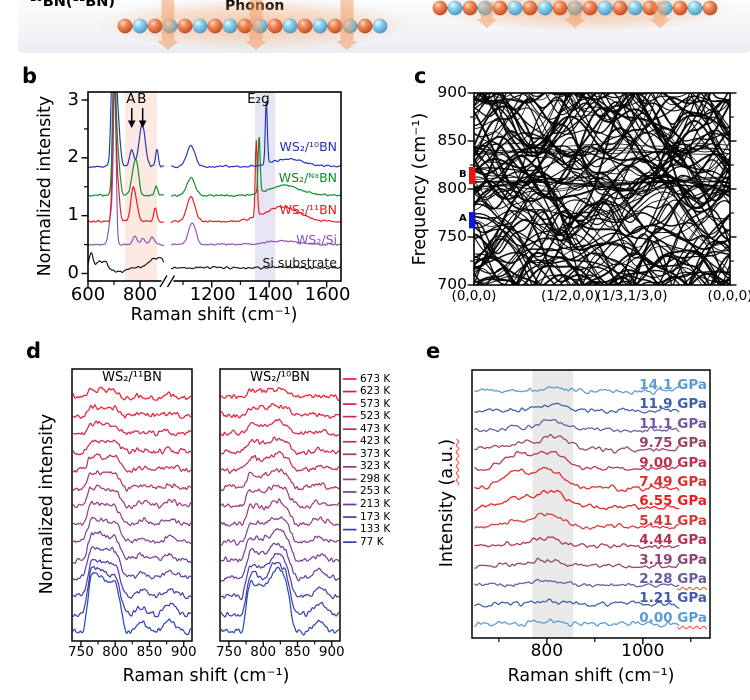  Describe the element at coordinates (463, 174) in the screenshot. I see `c-marker-B: B` at that location.